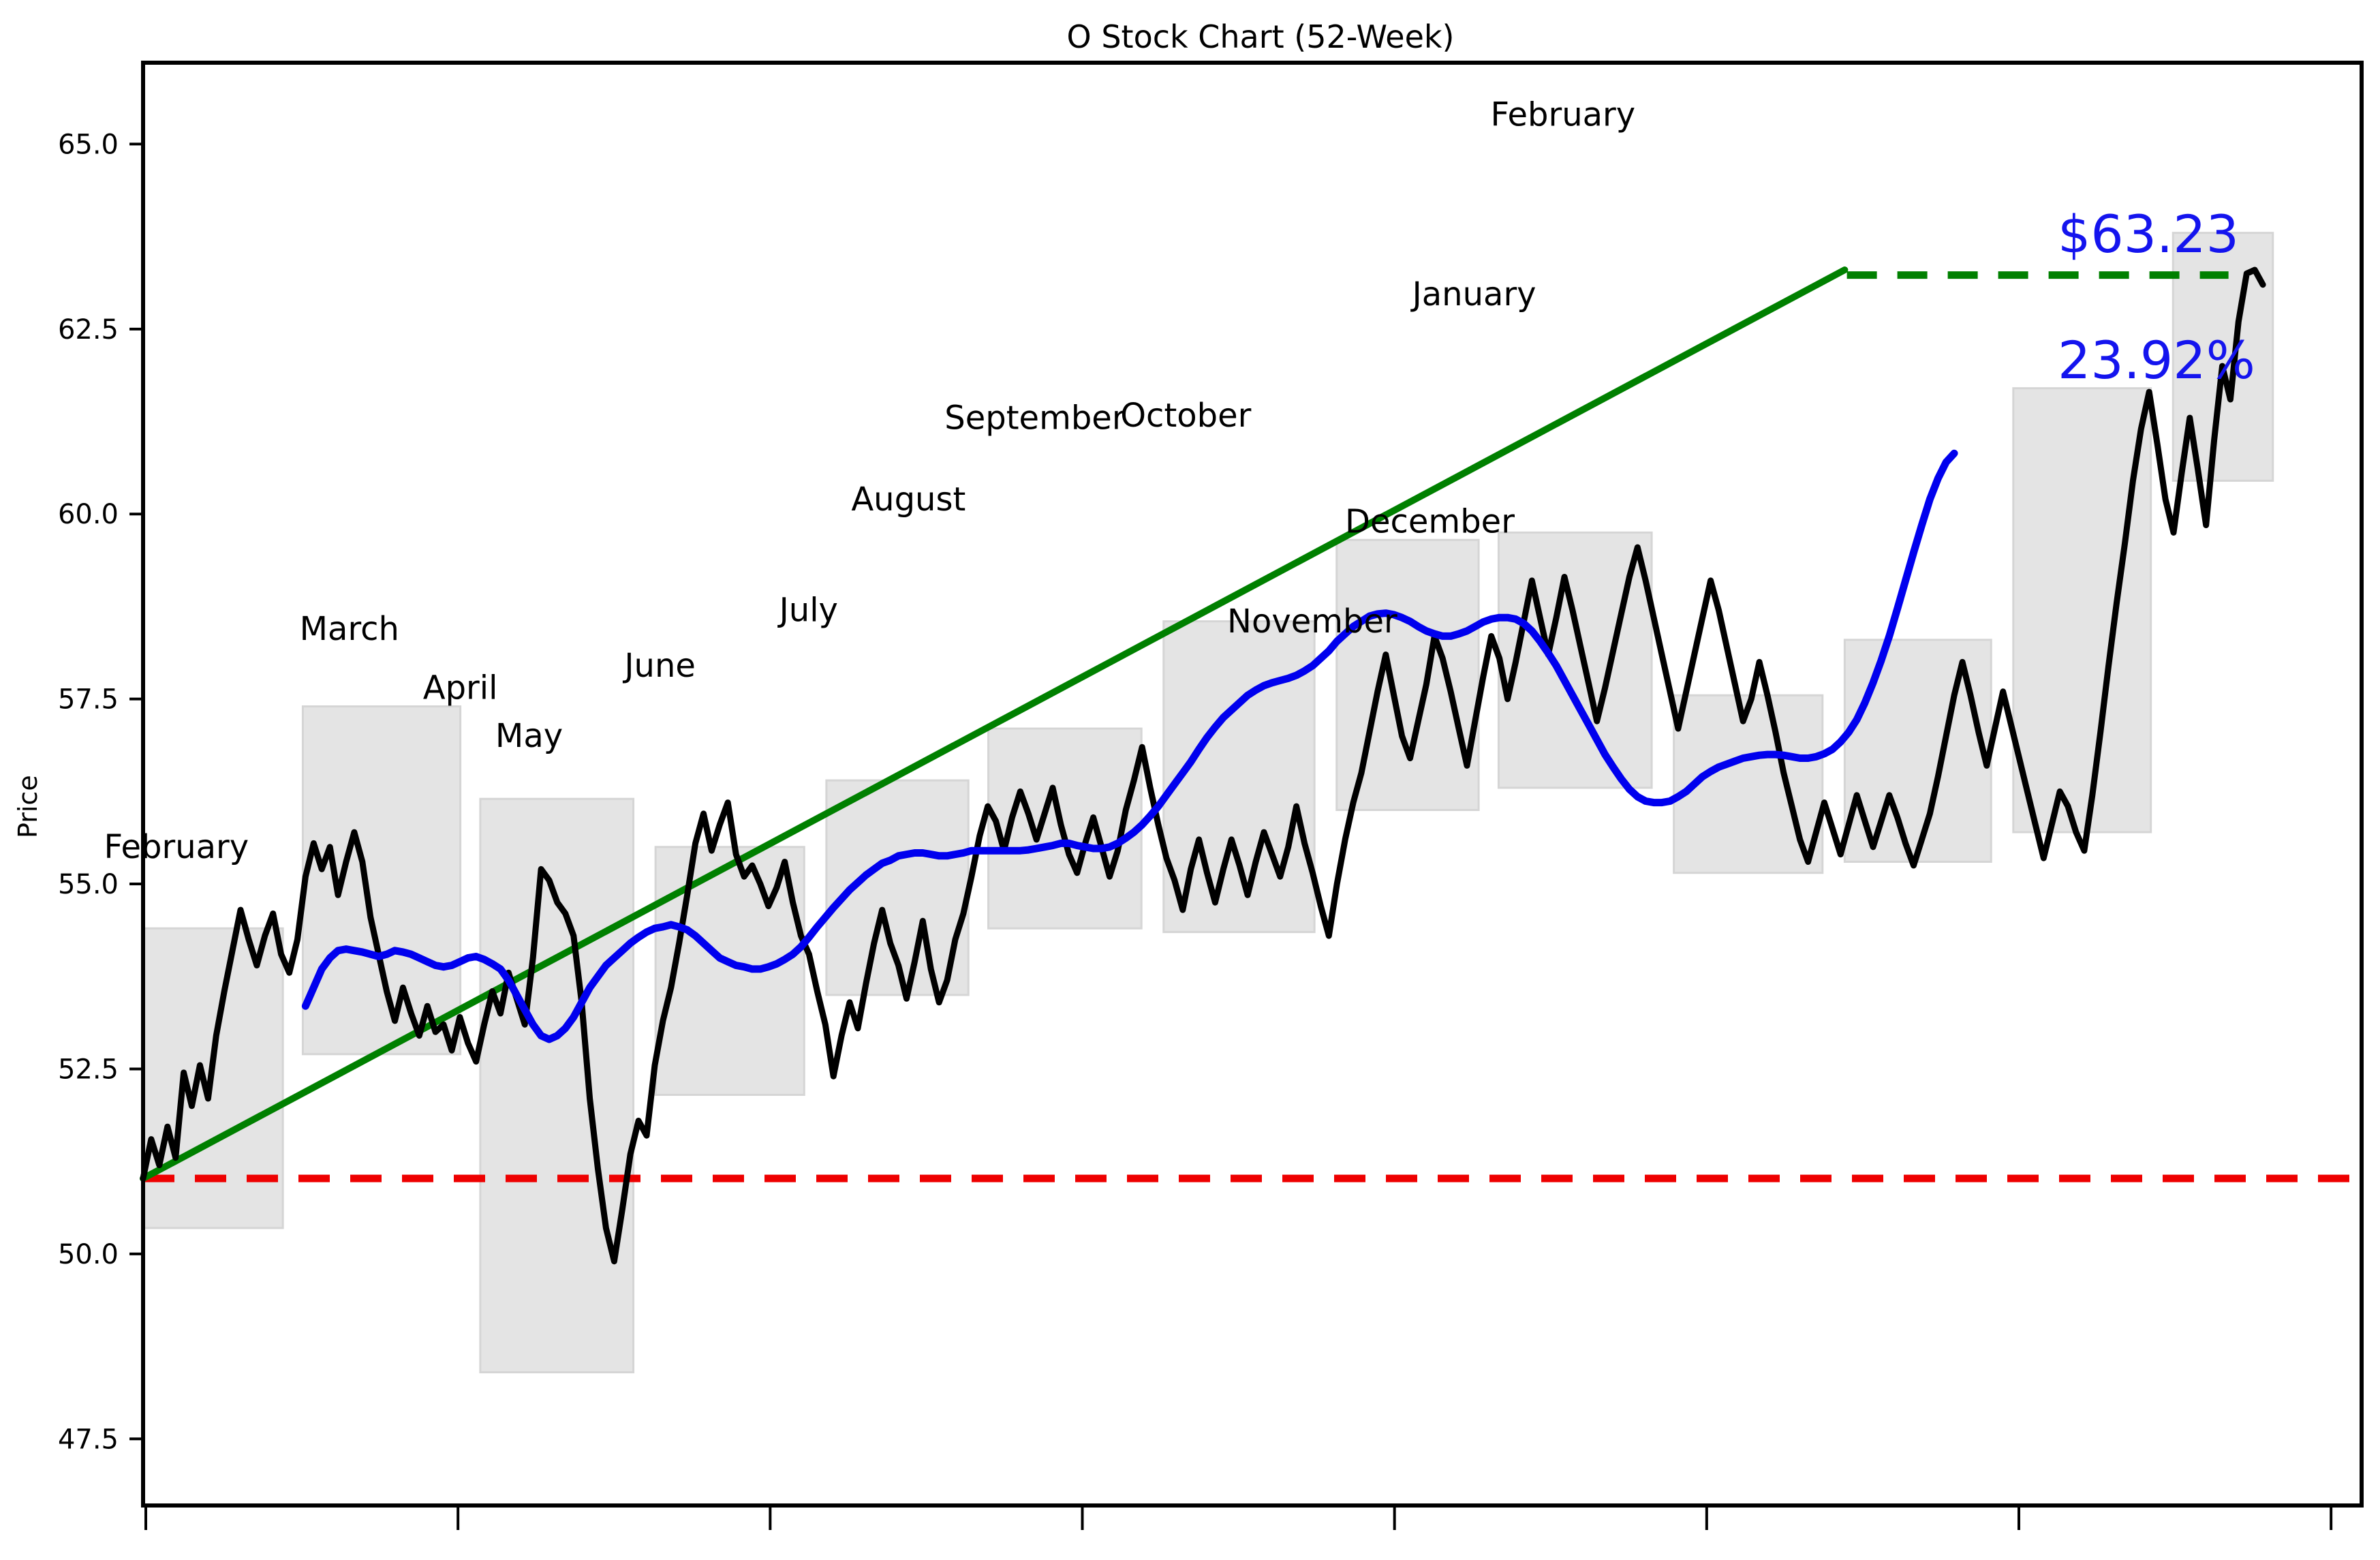 The height and width of the screenshot is (1560, 2380). I want to click on y-axis-label: Price, so click(28, 806).